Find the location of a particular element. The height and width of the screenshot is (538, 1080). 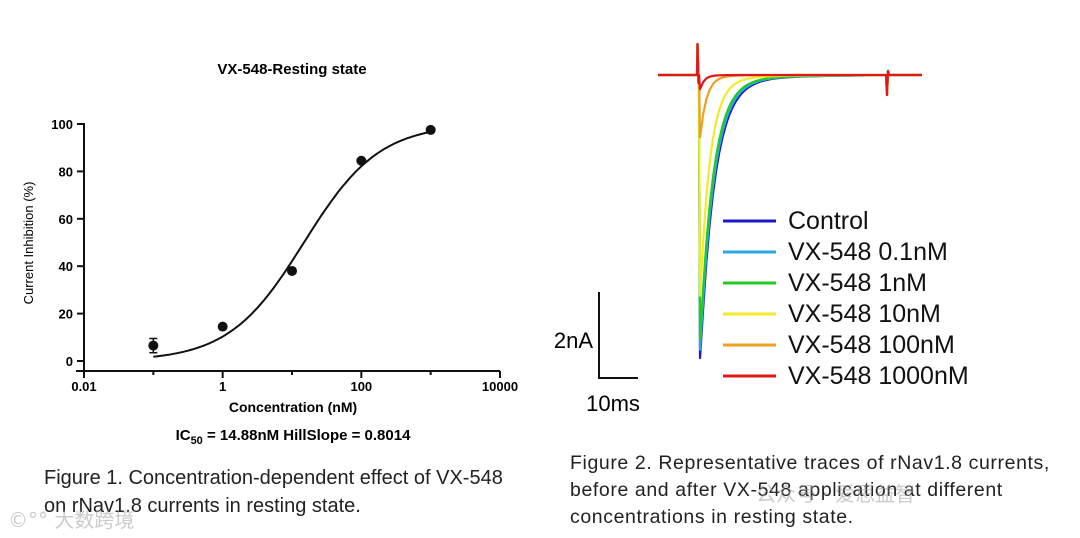

legend-label: VX-548 10nM is located at coordinates (864, 314).